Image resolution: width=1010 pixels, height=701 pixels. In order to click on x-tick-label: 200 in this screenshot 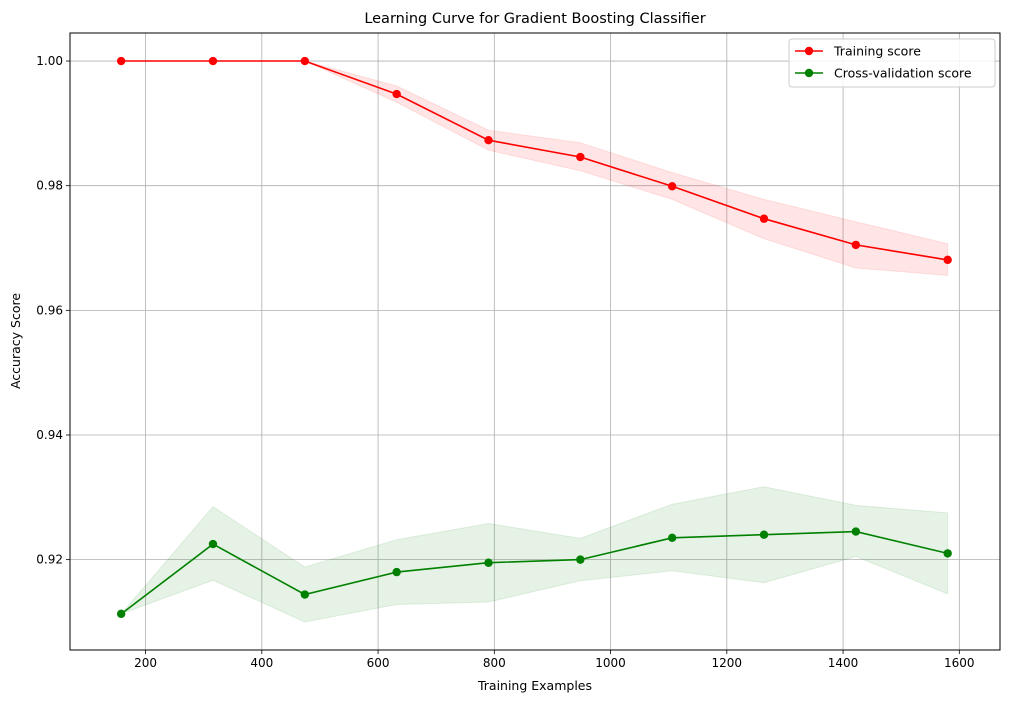, I will do `click(145, 663)`.